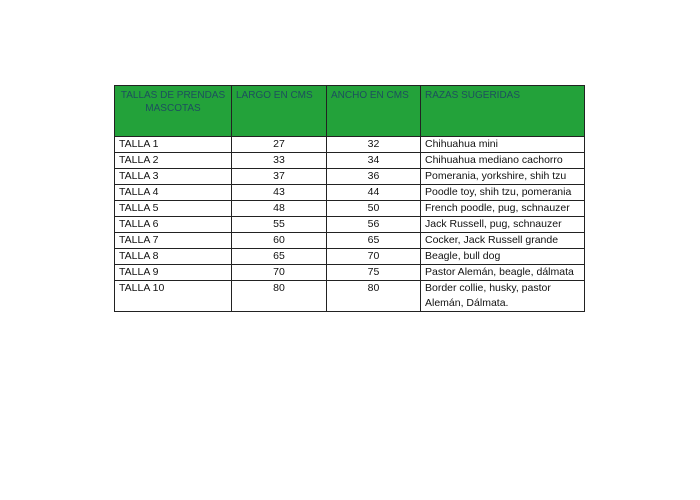 This screenshot has height=500, width=700. Describe the element at coordinates (502, 144) in the screenshot. I see `breeds-cell: Chihuahua mini` at that location.